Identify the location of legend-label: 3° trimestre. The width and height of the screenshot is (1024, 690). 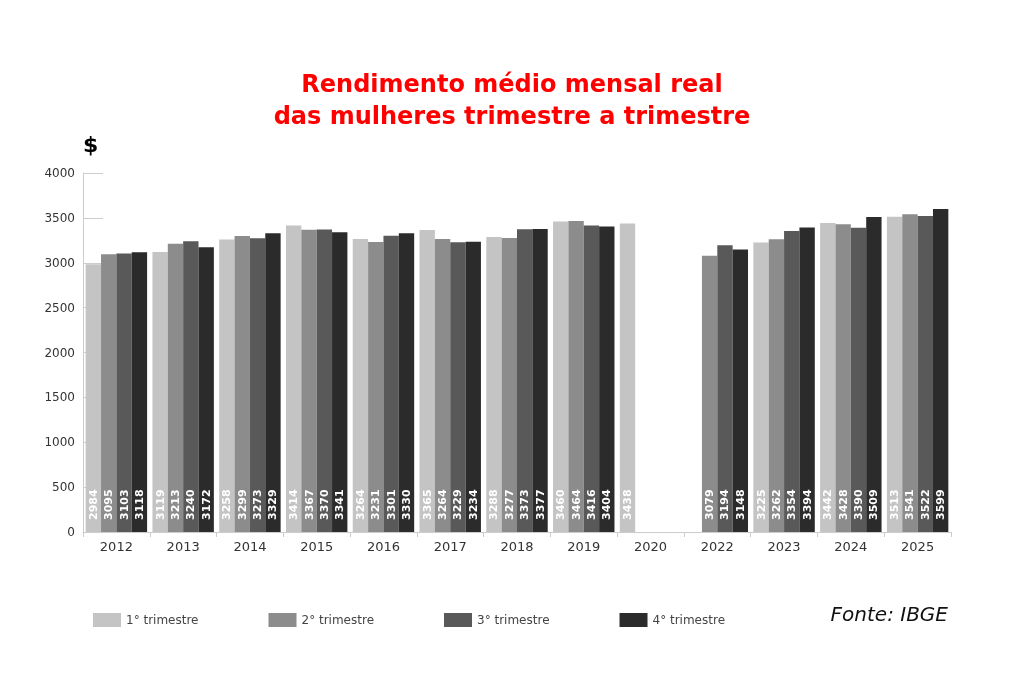
(513, 620).